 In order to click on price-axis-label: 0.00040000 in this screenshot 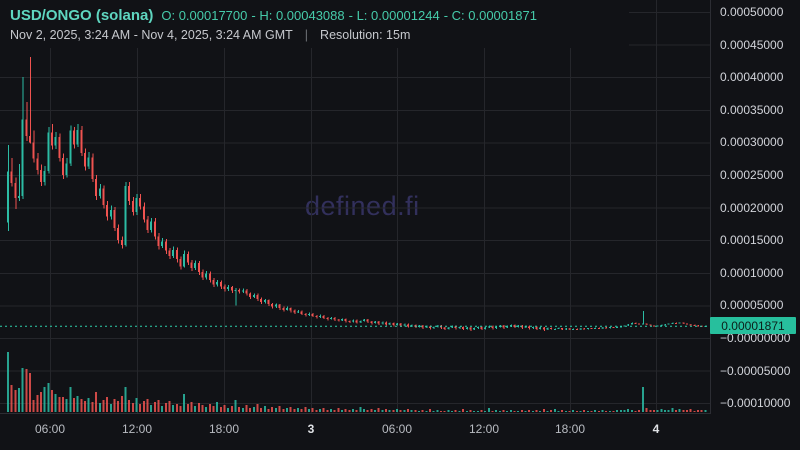, I will do `click(752, 77)`.